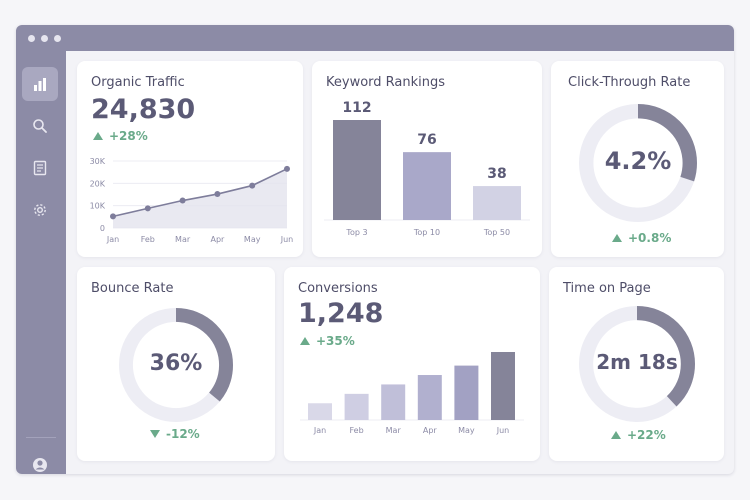 Image resolution: width=750 pixels, height=500 pixels. I want to click on delta-text: +35%, so click(335, 341).